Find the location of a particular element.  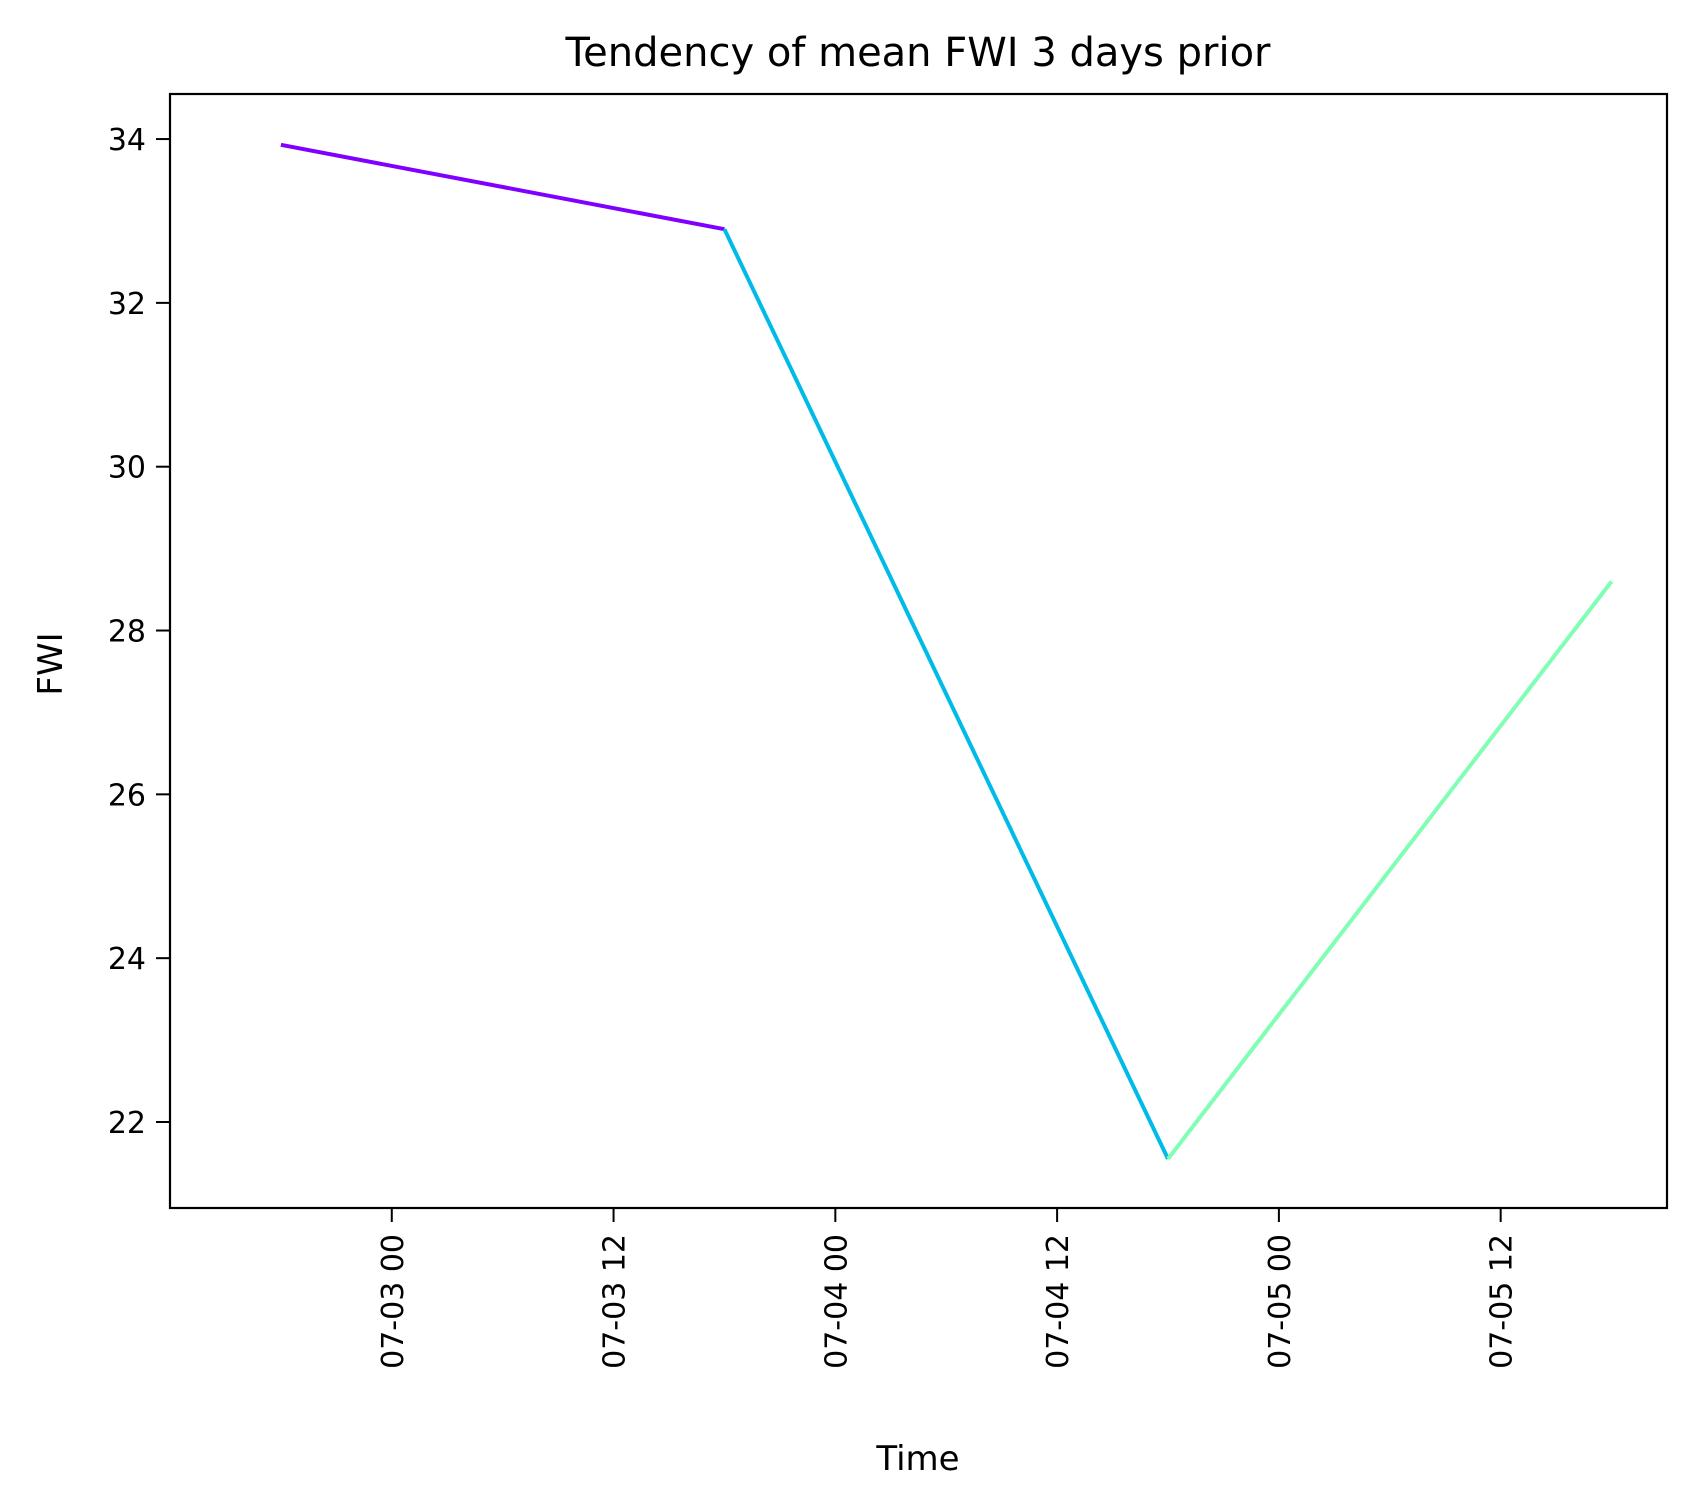

y-tick-label: 24 is located at coordinates (127, 959).